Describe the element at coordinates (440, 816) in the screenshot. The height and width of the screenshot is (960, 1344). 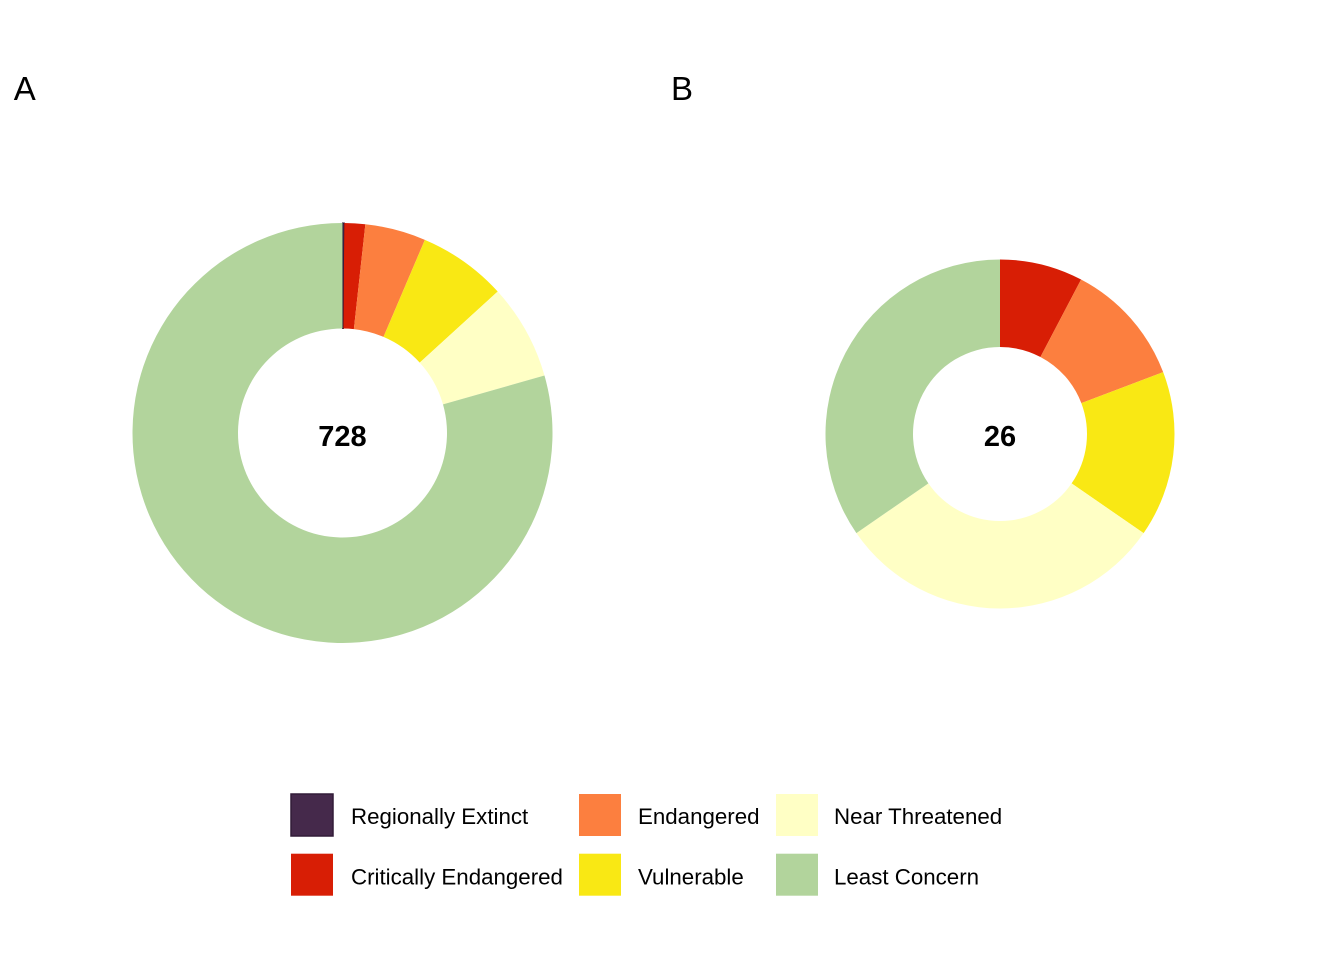
I see `svg-text: Regionally Extinct` at that location.